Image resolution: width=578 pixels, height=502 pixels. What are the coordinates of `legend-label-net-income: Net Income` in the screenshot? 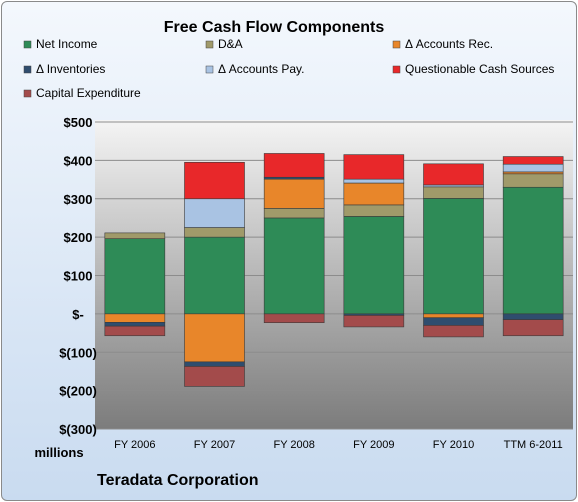 It's located at (67, 44).